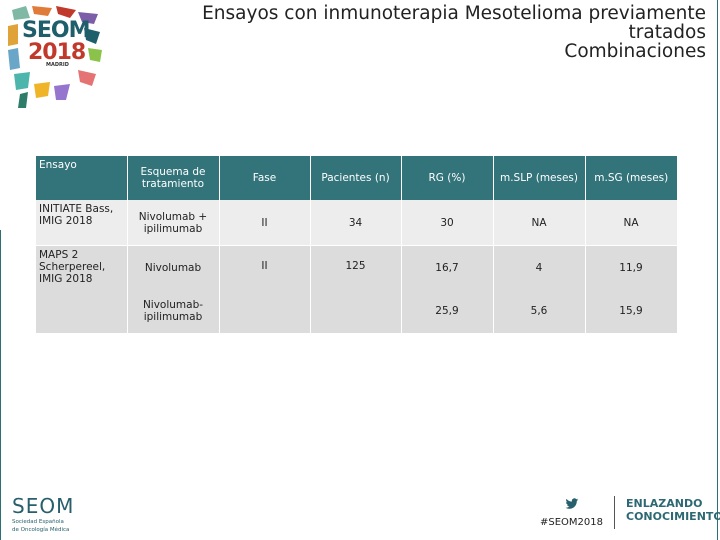 The image size is (720, 540). What do you see at coordinates (539, 223) in the screenshot?
I see `cell-mslp: NA` at bounding box center [539, 223].